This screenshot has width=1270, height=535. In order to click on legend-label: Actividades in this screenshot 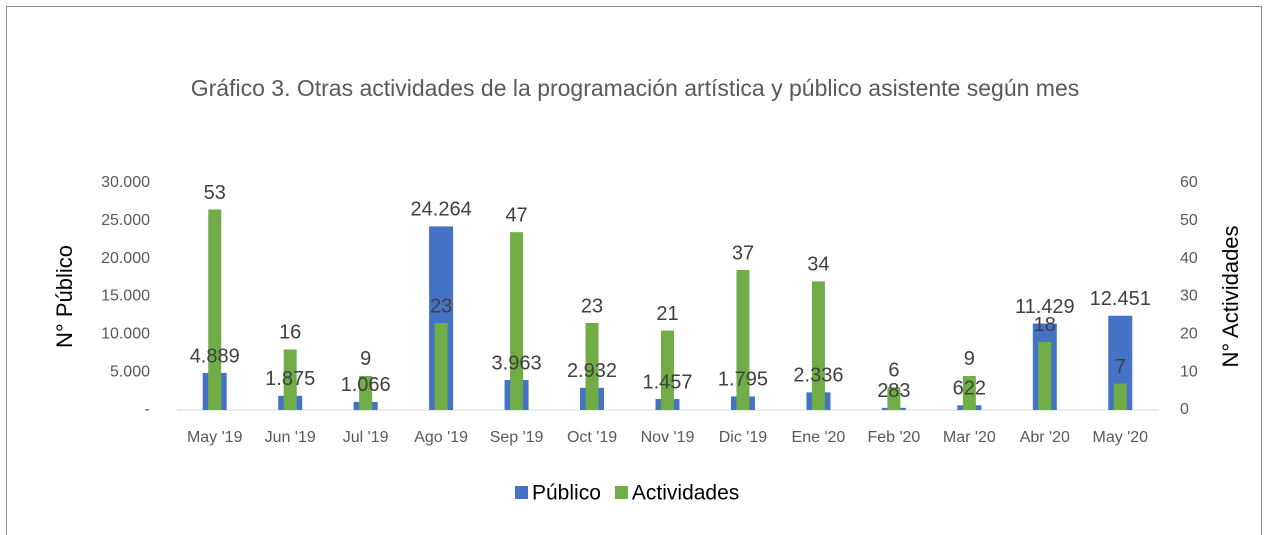, I will do `click(685, 493)`.